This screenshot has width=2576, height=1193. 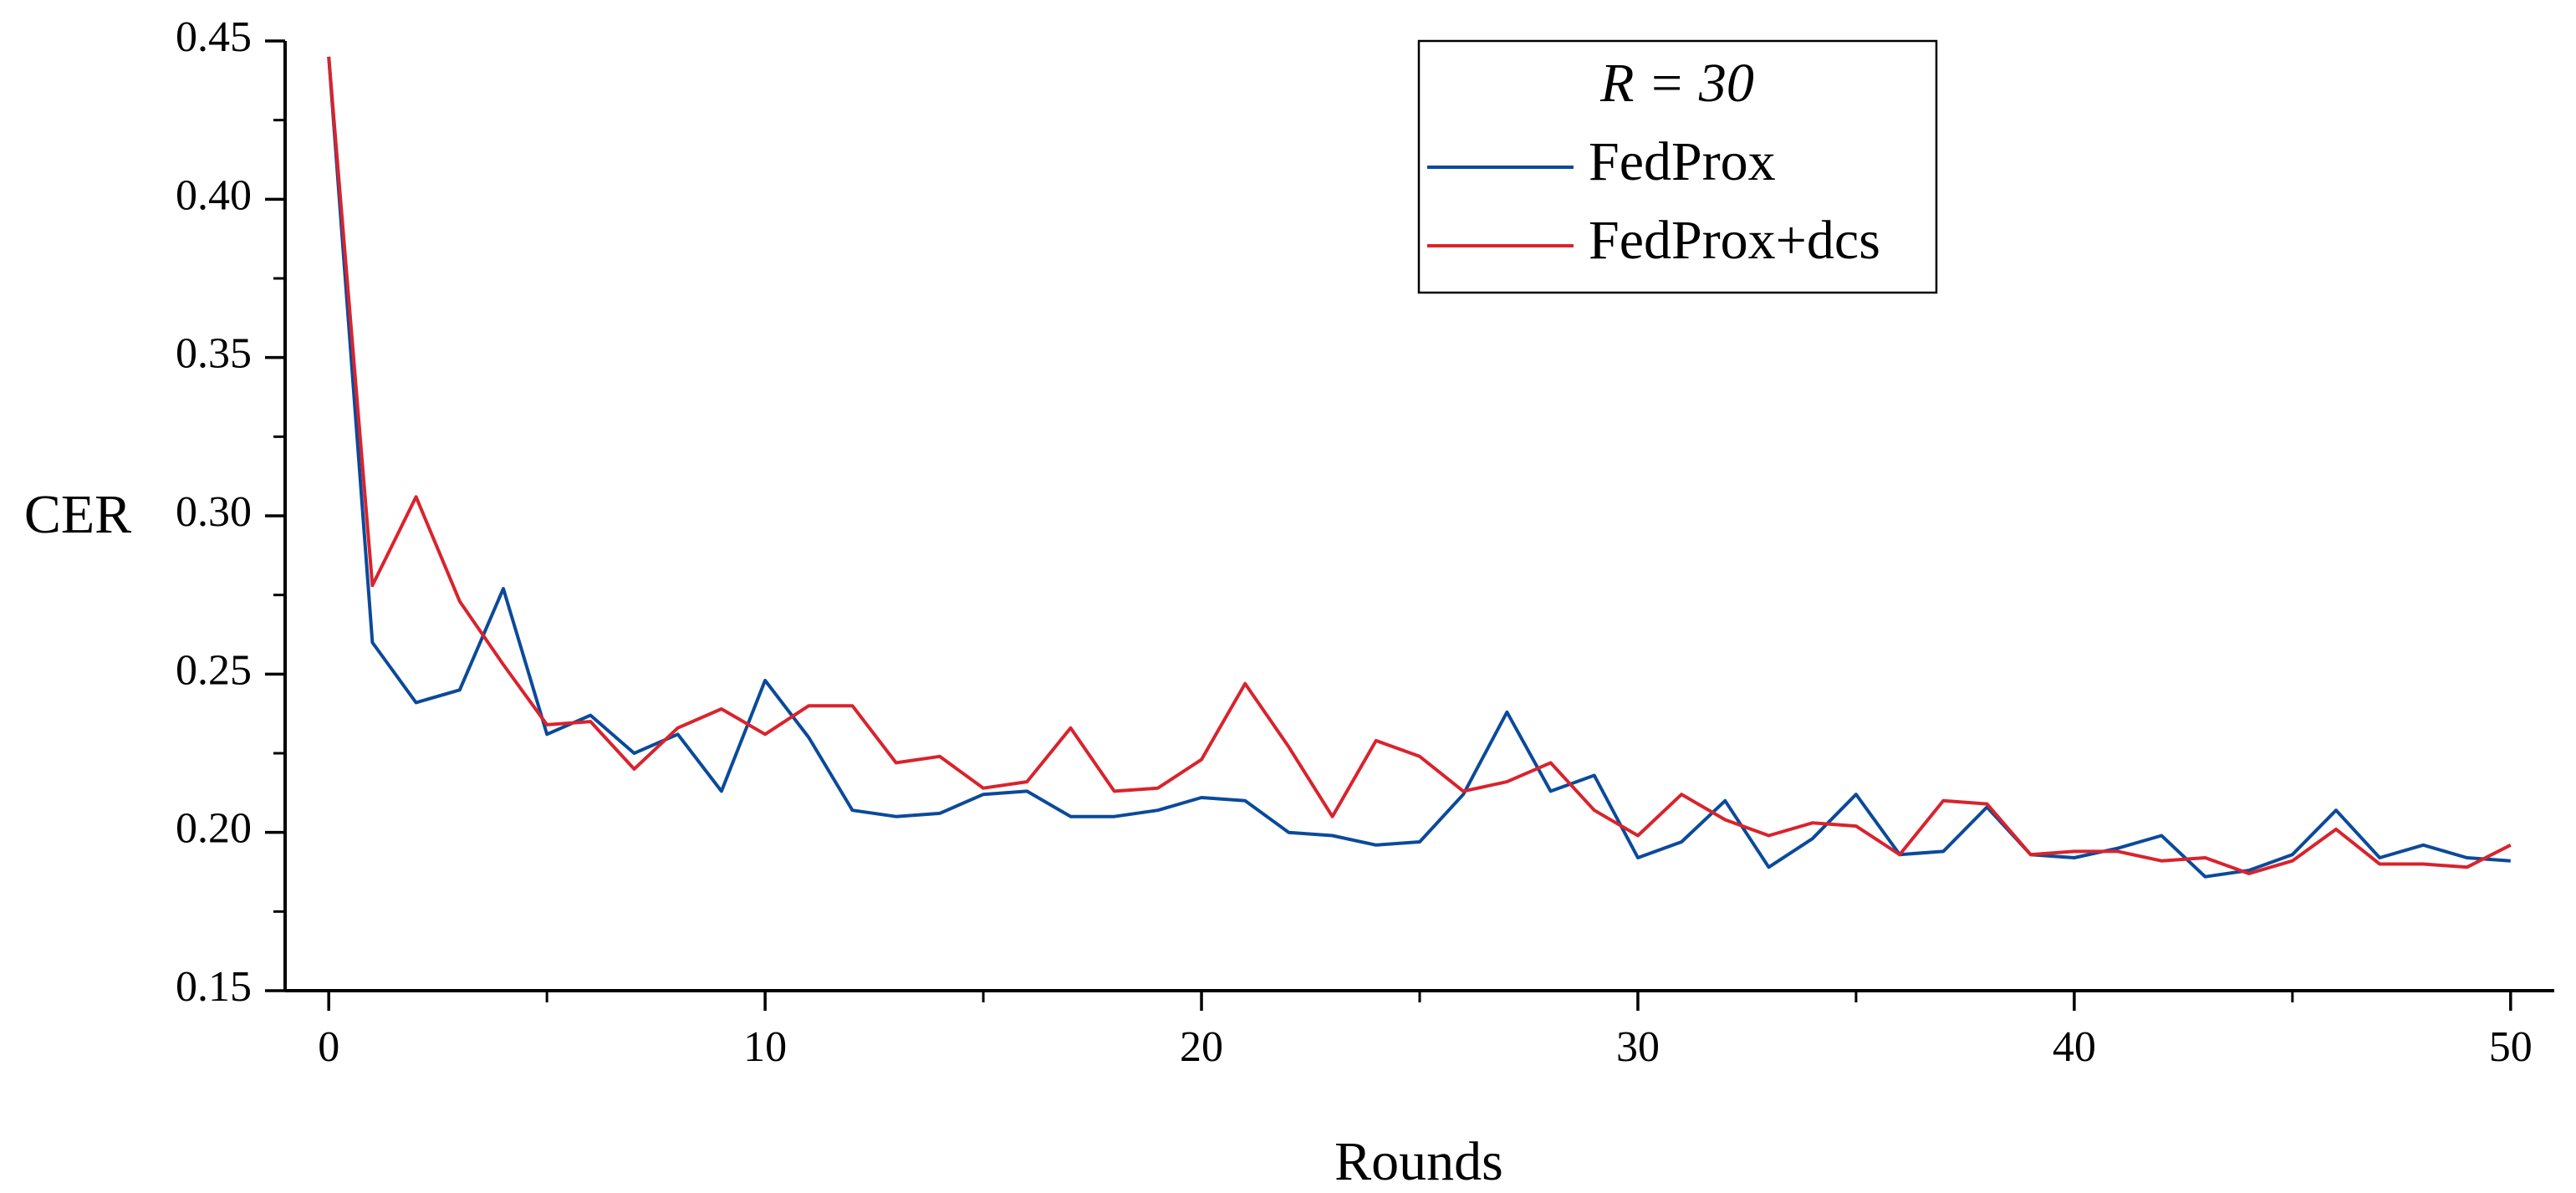 What do you see at coordinates (765, 1047) in the screenshot?
I see `x-tick-label: 10` at bounding box center [765, 1047].